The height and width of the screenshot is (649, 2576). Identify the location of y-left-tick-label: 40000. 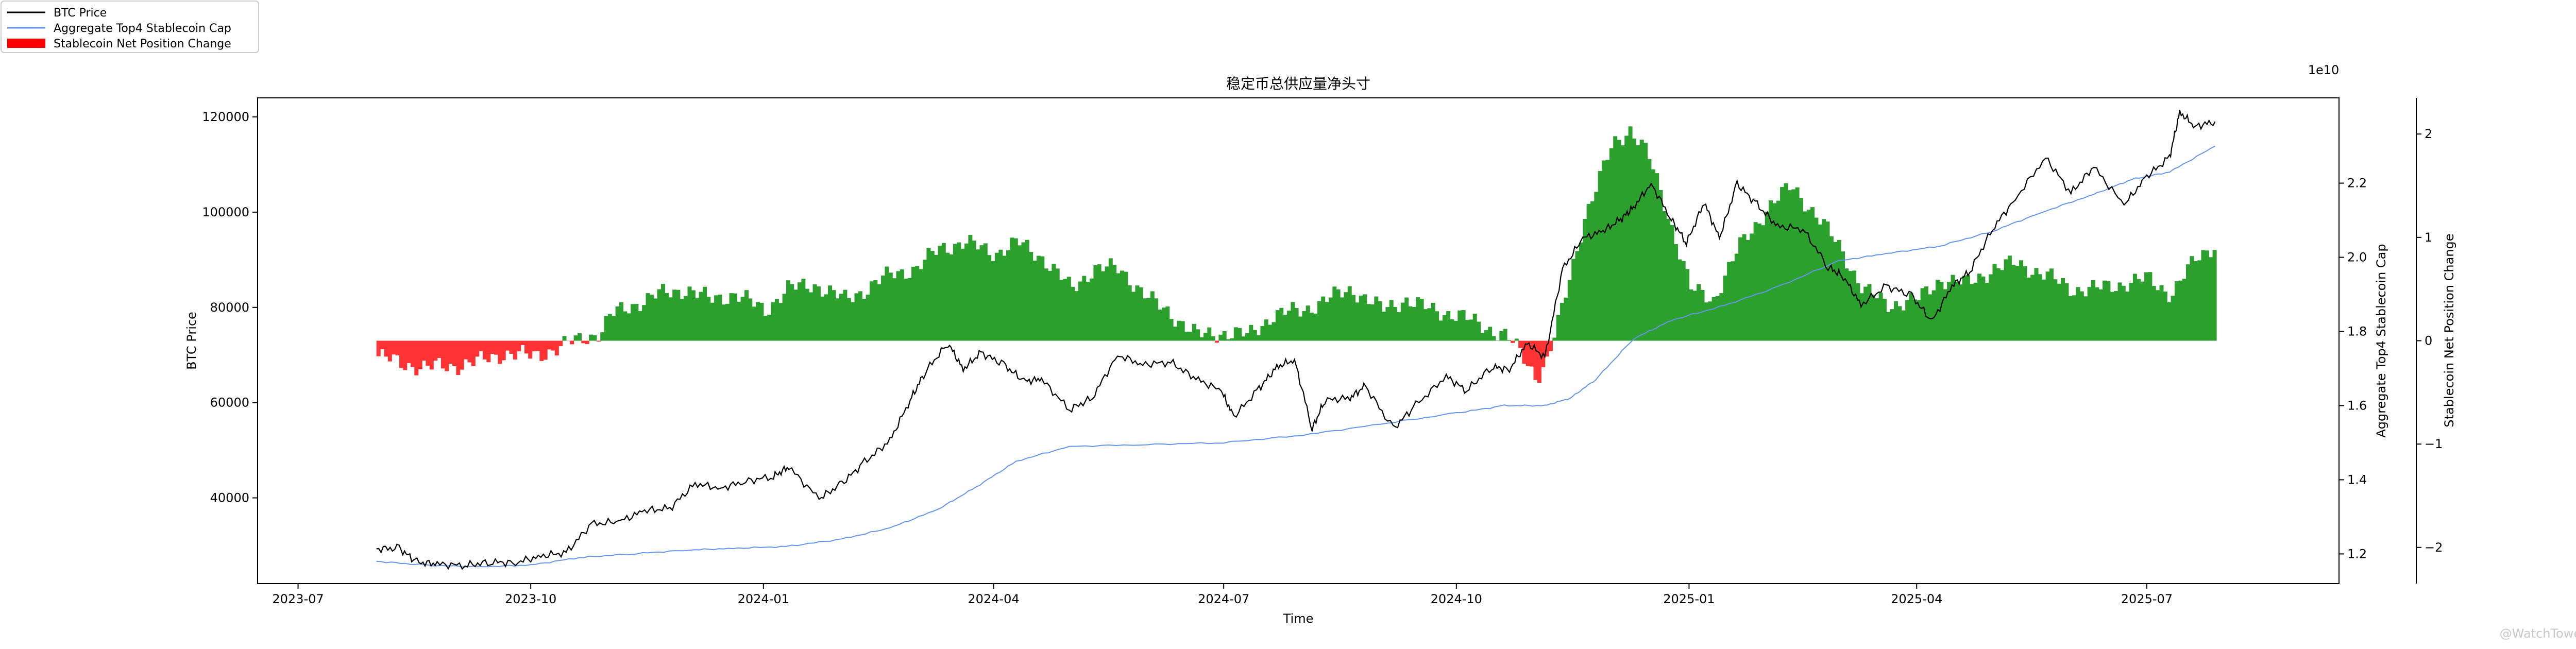
(229, 498).